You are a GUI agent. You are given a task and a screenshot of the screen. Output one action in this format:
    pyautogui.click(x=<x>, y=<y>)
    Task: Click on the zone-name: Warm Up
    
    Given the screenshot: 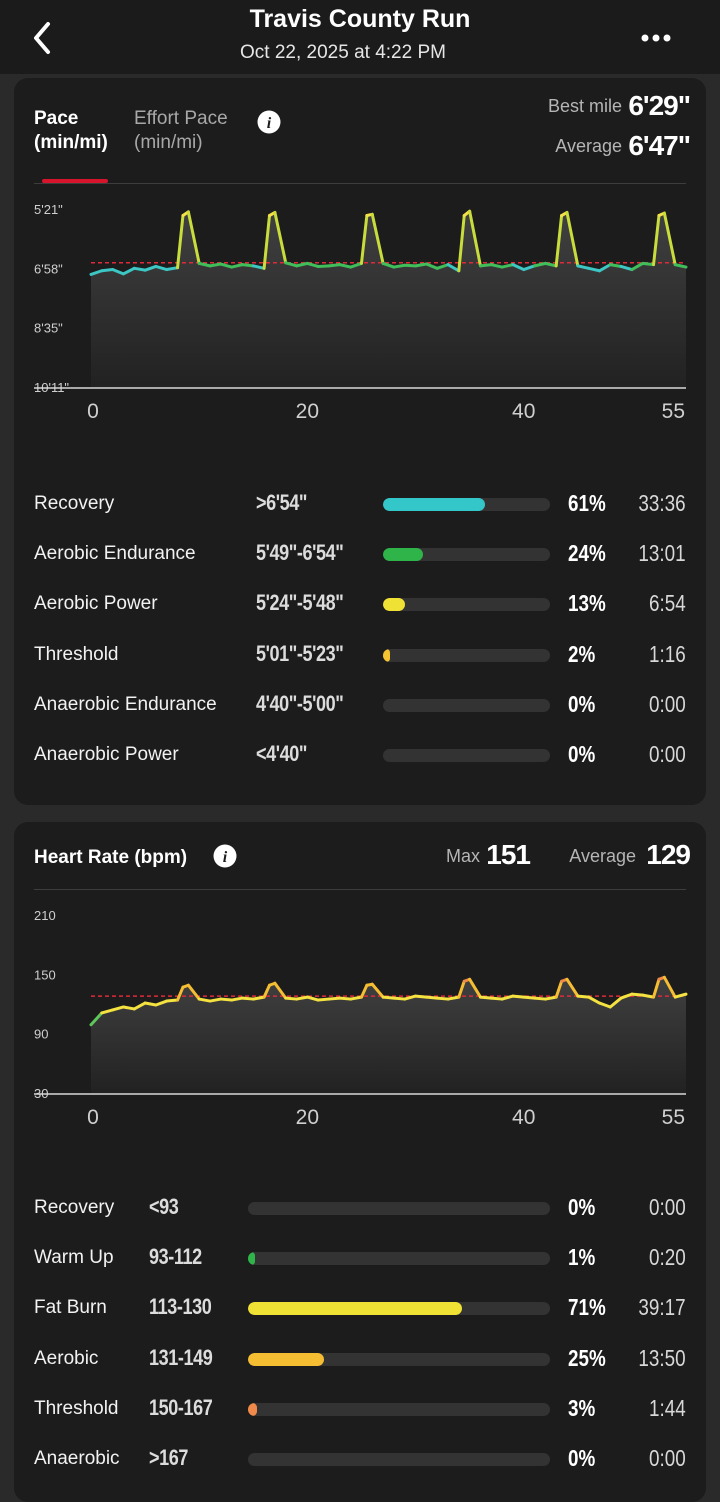 What is the action you would take?
    pyautogui.click(x=74, y=1258)
    